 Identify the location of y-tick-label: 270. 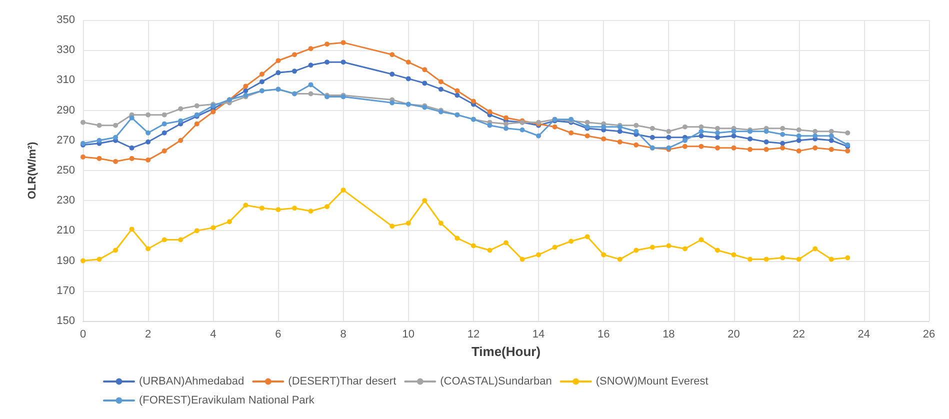
(65, 140).